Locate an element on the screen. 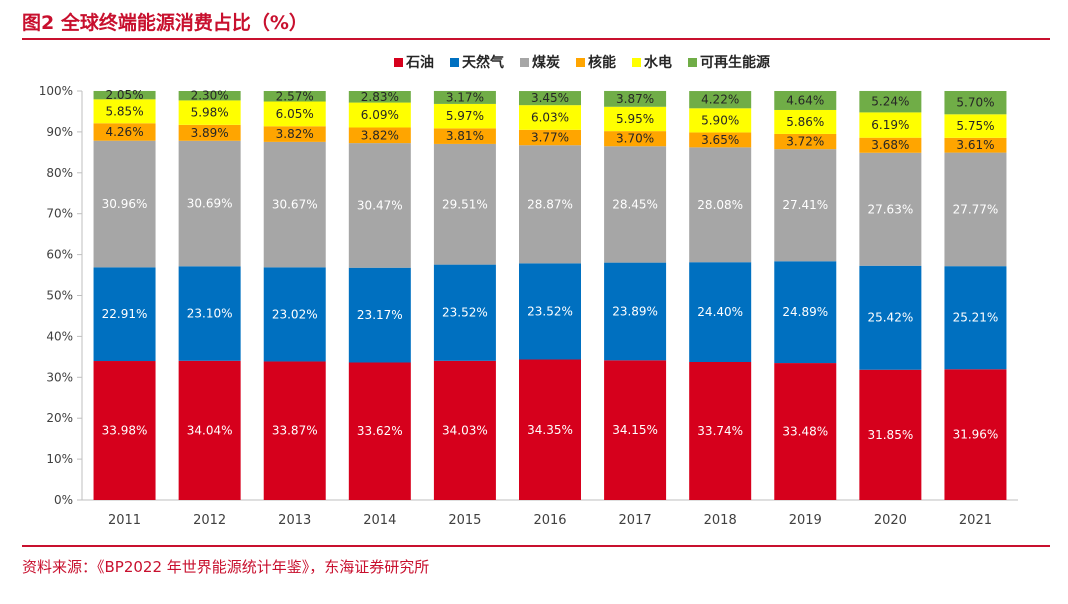 Image resolution: width=1068 pixels, height=604 pixels. data-label: 3.17% is located at coordinates (465, 97).